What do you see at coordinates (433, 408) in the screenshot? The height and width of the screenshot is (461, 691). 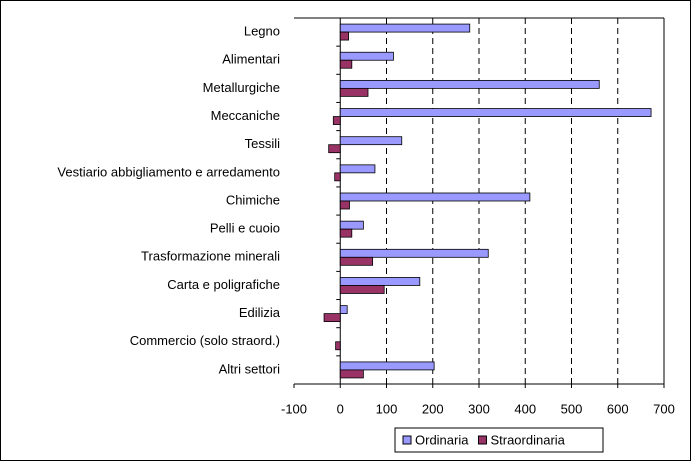 I see `x-tick-label: 200` at bounding box center [433, 408].